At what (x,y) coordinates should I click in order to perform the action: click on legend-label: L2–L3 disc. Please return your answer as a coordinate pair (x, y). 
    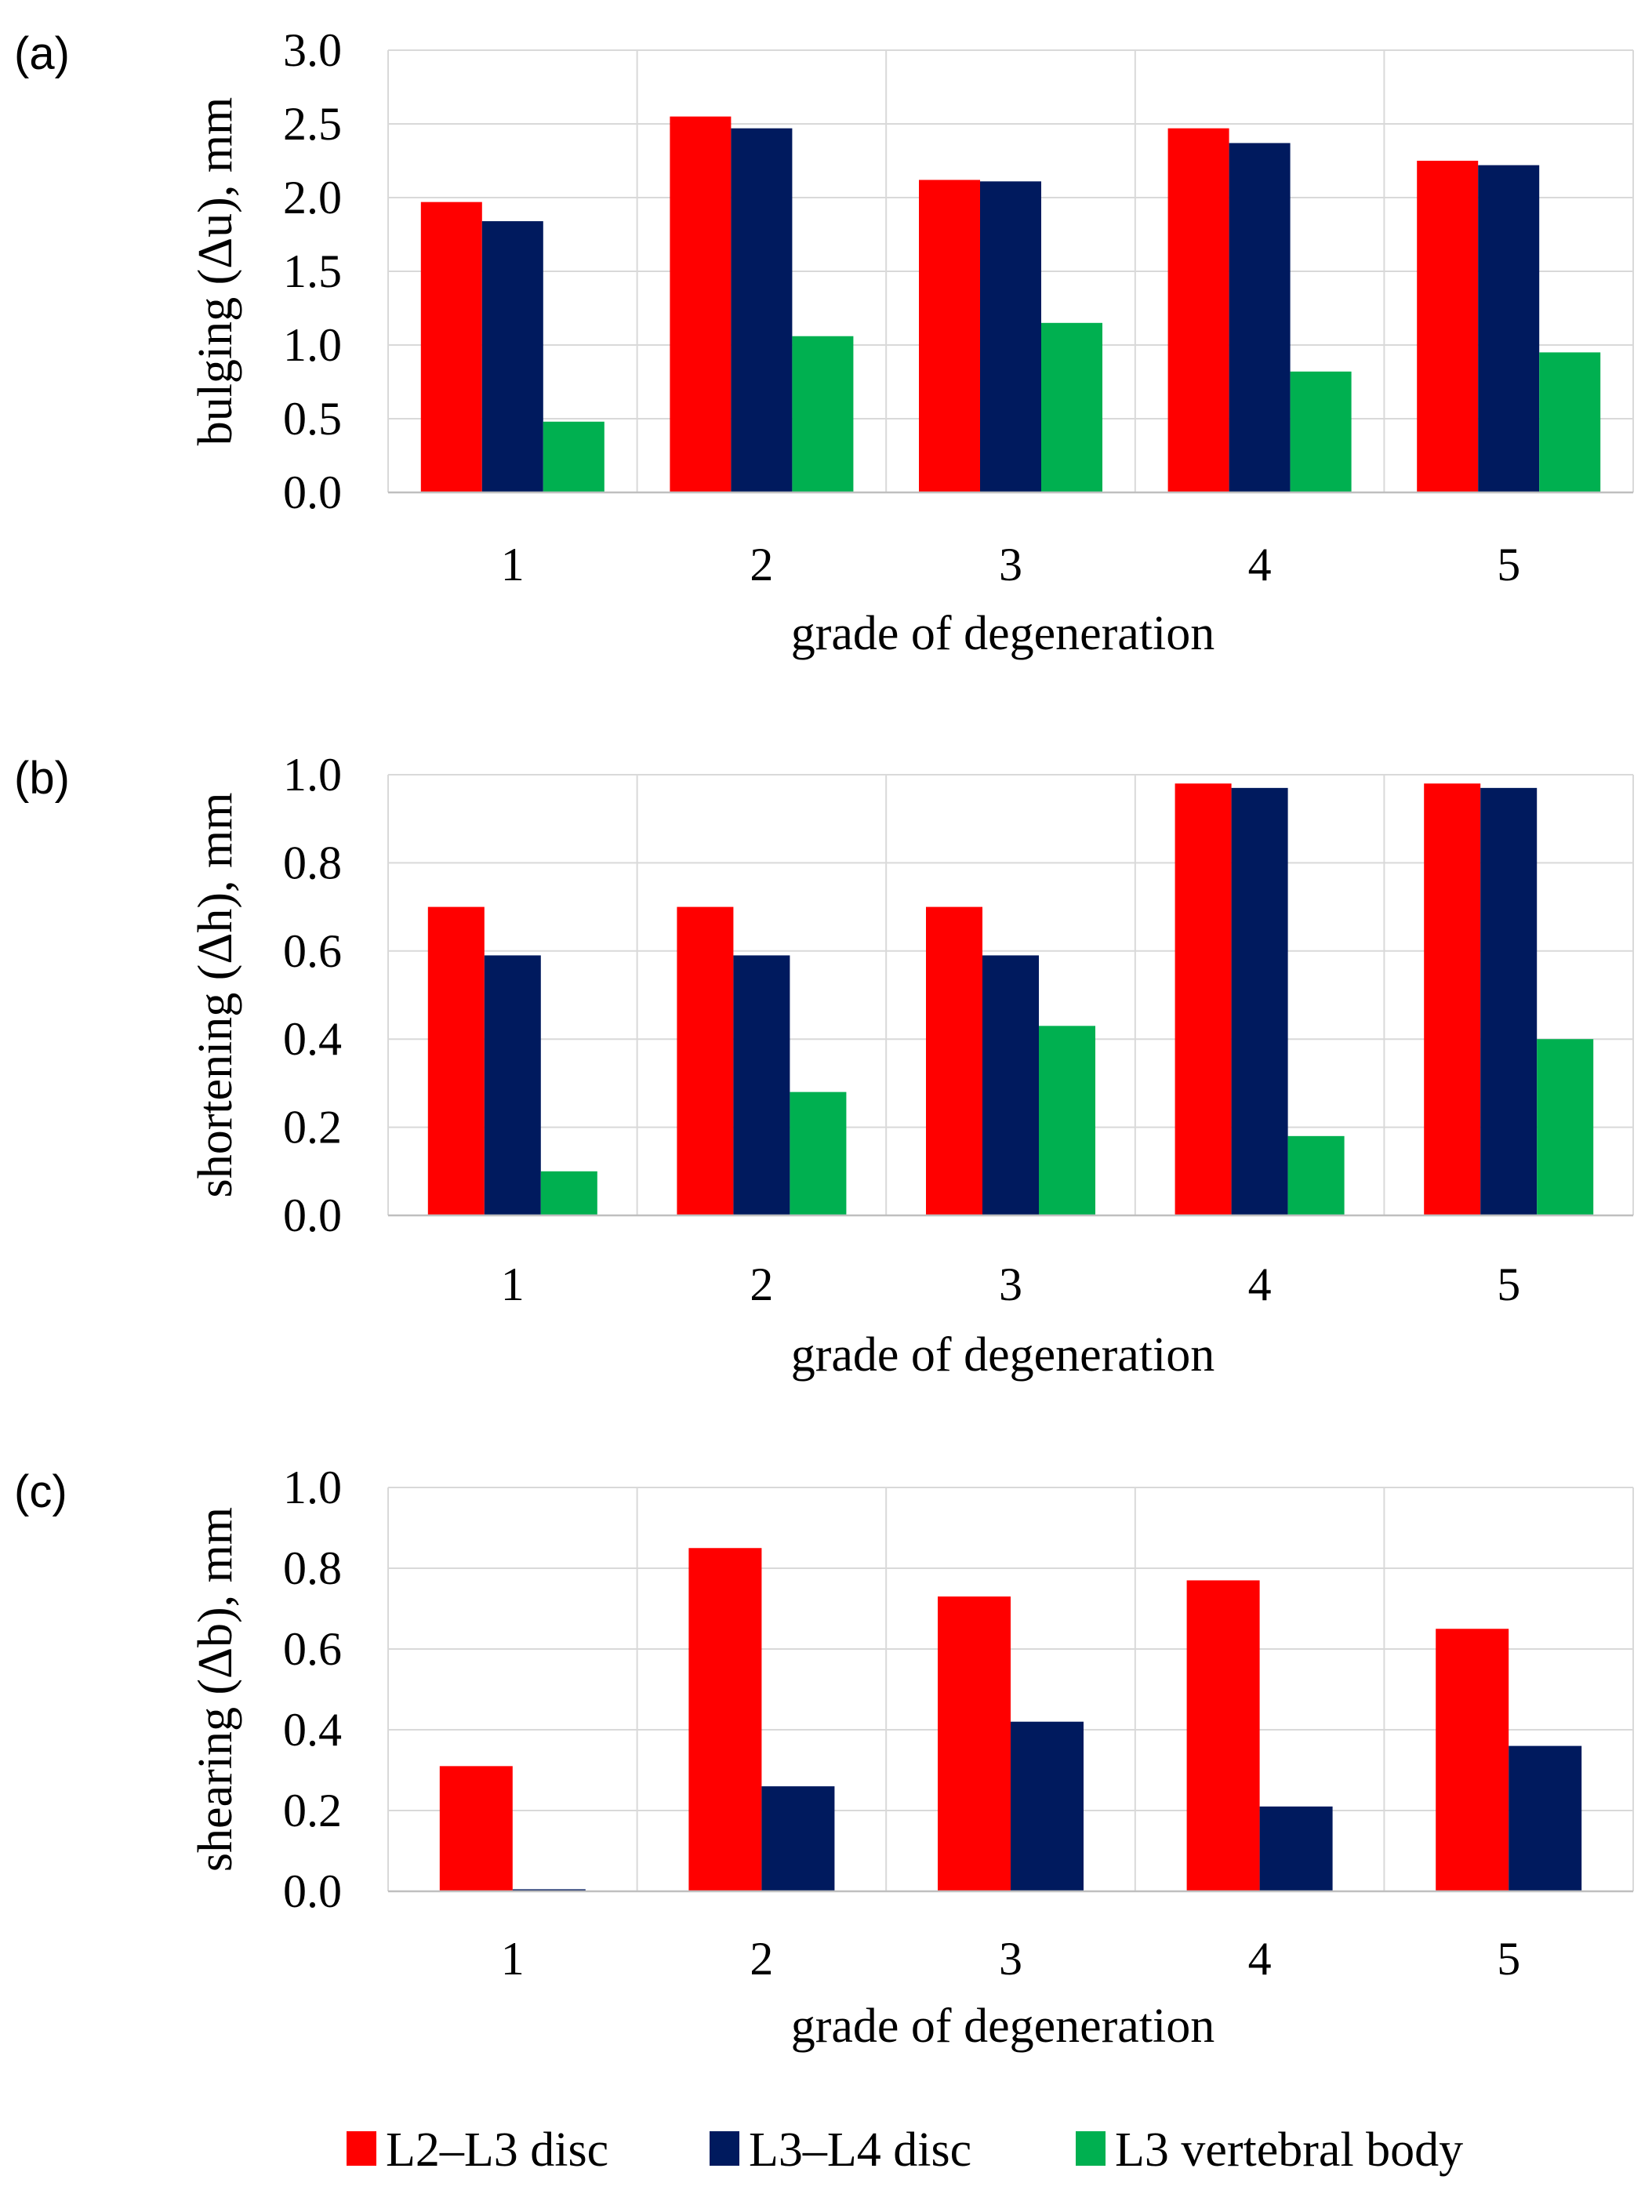
    Looking at the image, I should click on (497, 2150).